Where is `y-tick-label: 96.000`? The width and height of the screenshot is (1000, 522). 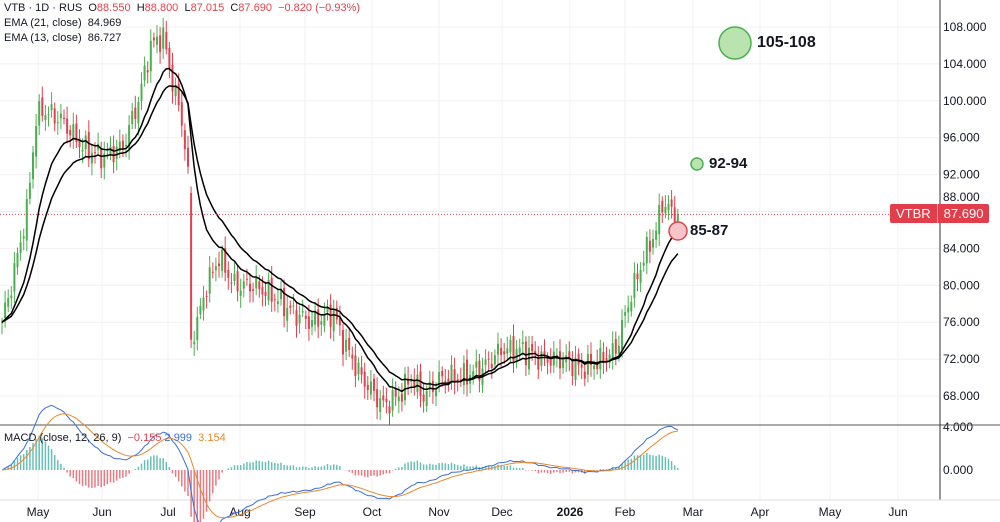 y-tick-label: 96.000 is located at coordinates (961, 138).